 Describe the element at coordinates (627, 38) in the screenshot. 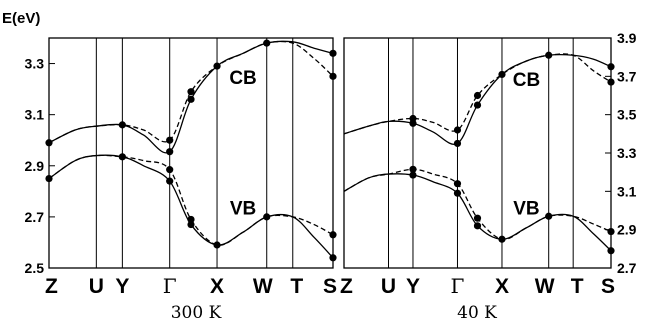

I see `y-tick-label: 3.9` at that location.